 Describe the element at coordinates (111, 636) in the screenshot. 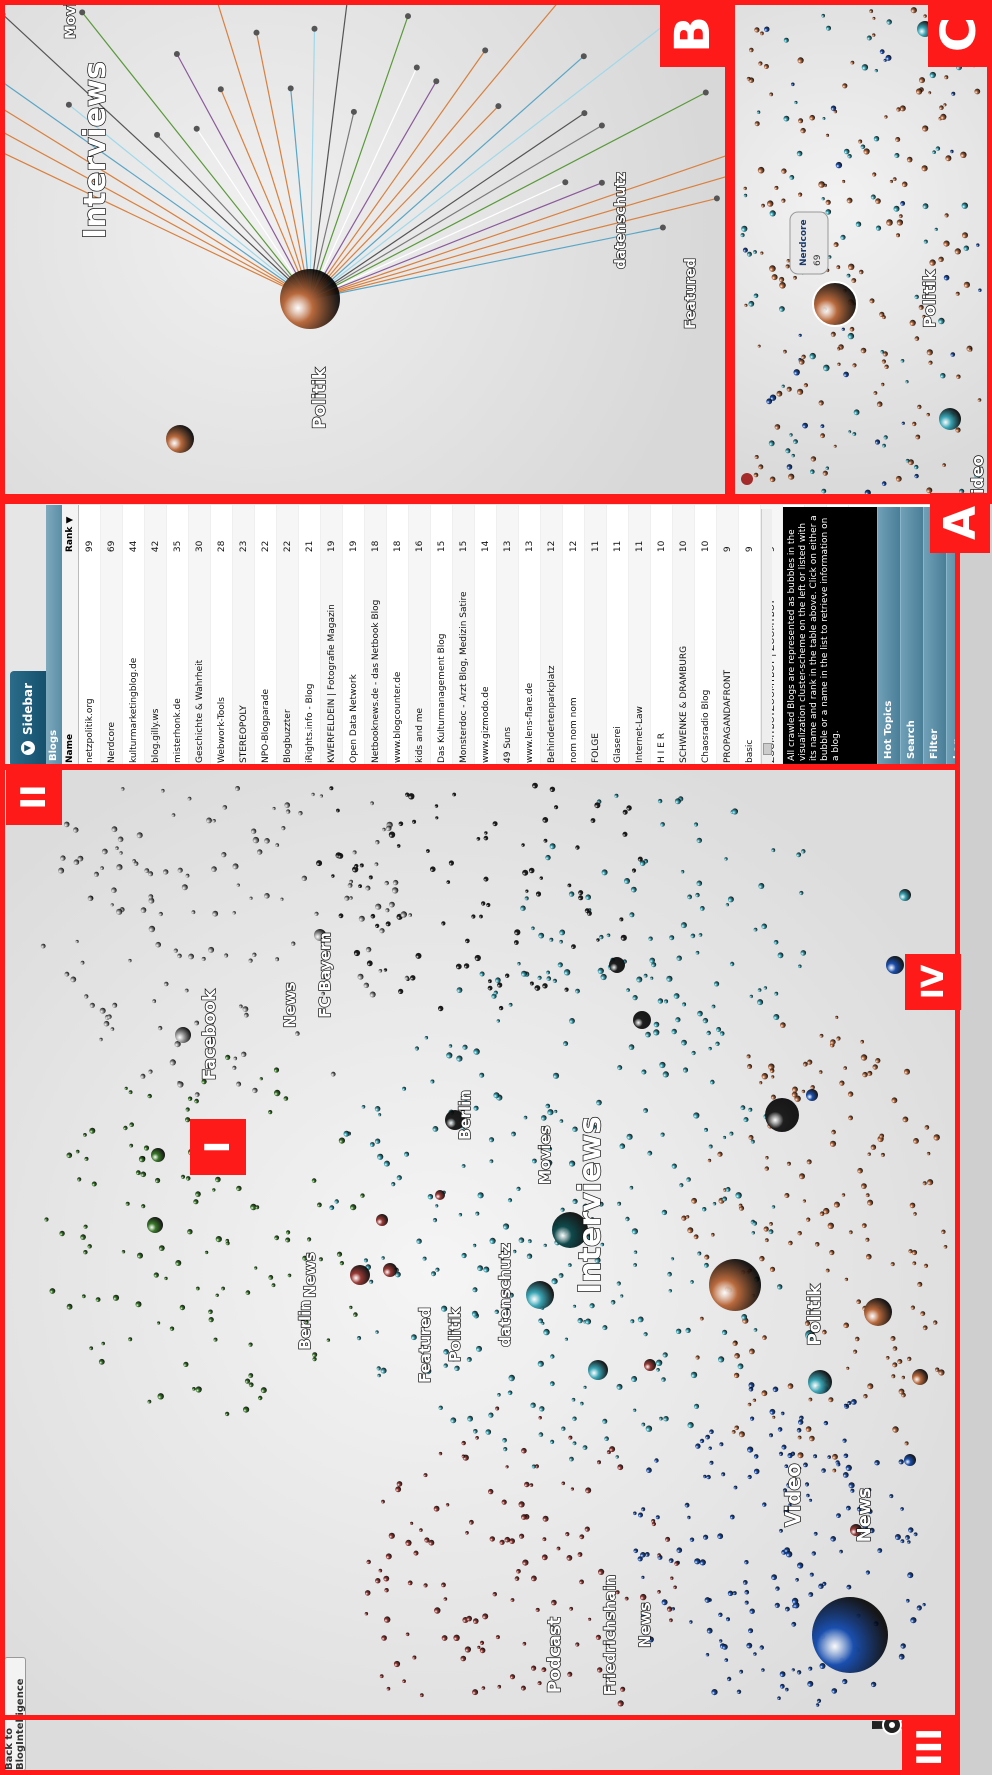

I see `blog-table-row: Nerdcore 69` at that location.